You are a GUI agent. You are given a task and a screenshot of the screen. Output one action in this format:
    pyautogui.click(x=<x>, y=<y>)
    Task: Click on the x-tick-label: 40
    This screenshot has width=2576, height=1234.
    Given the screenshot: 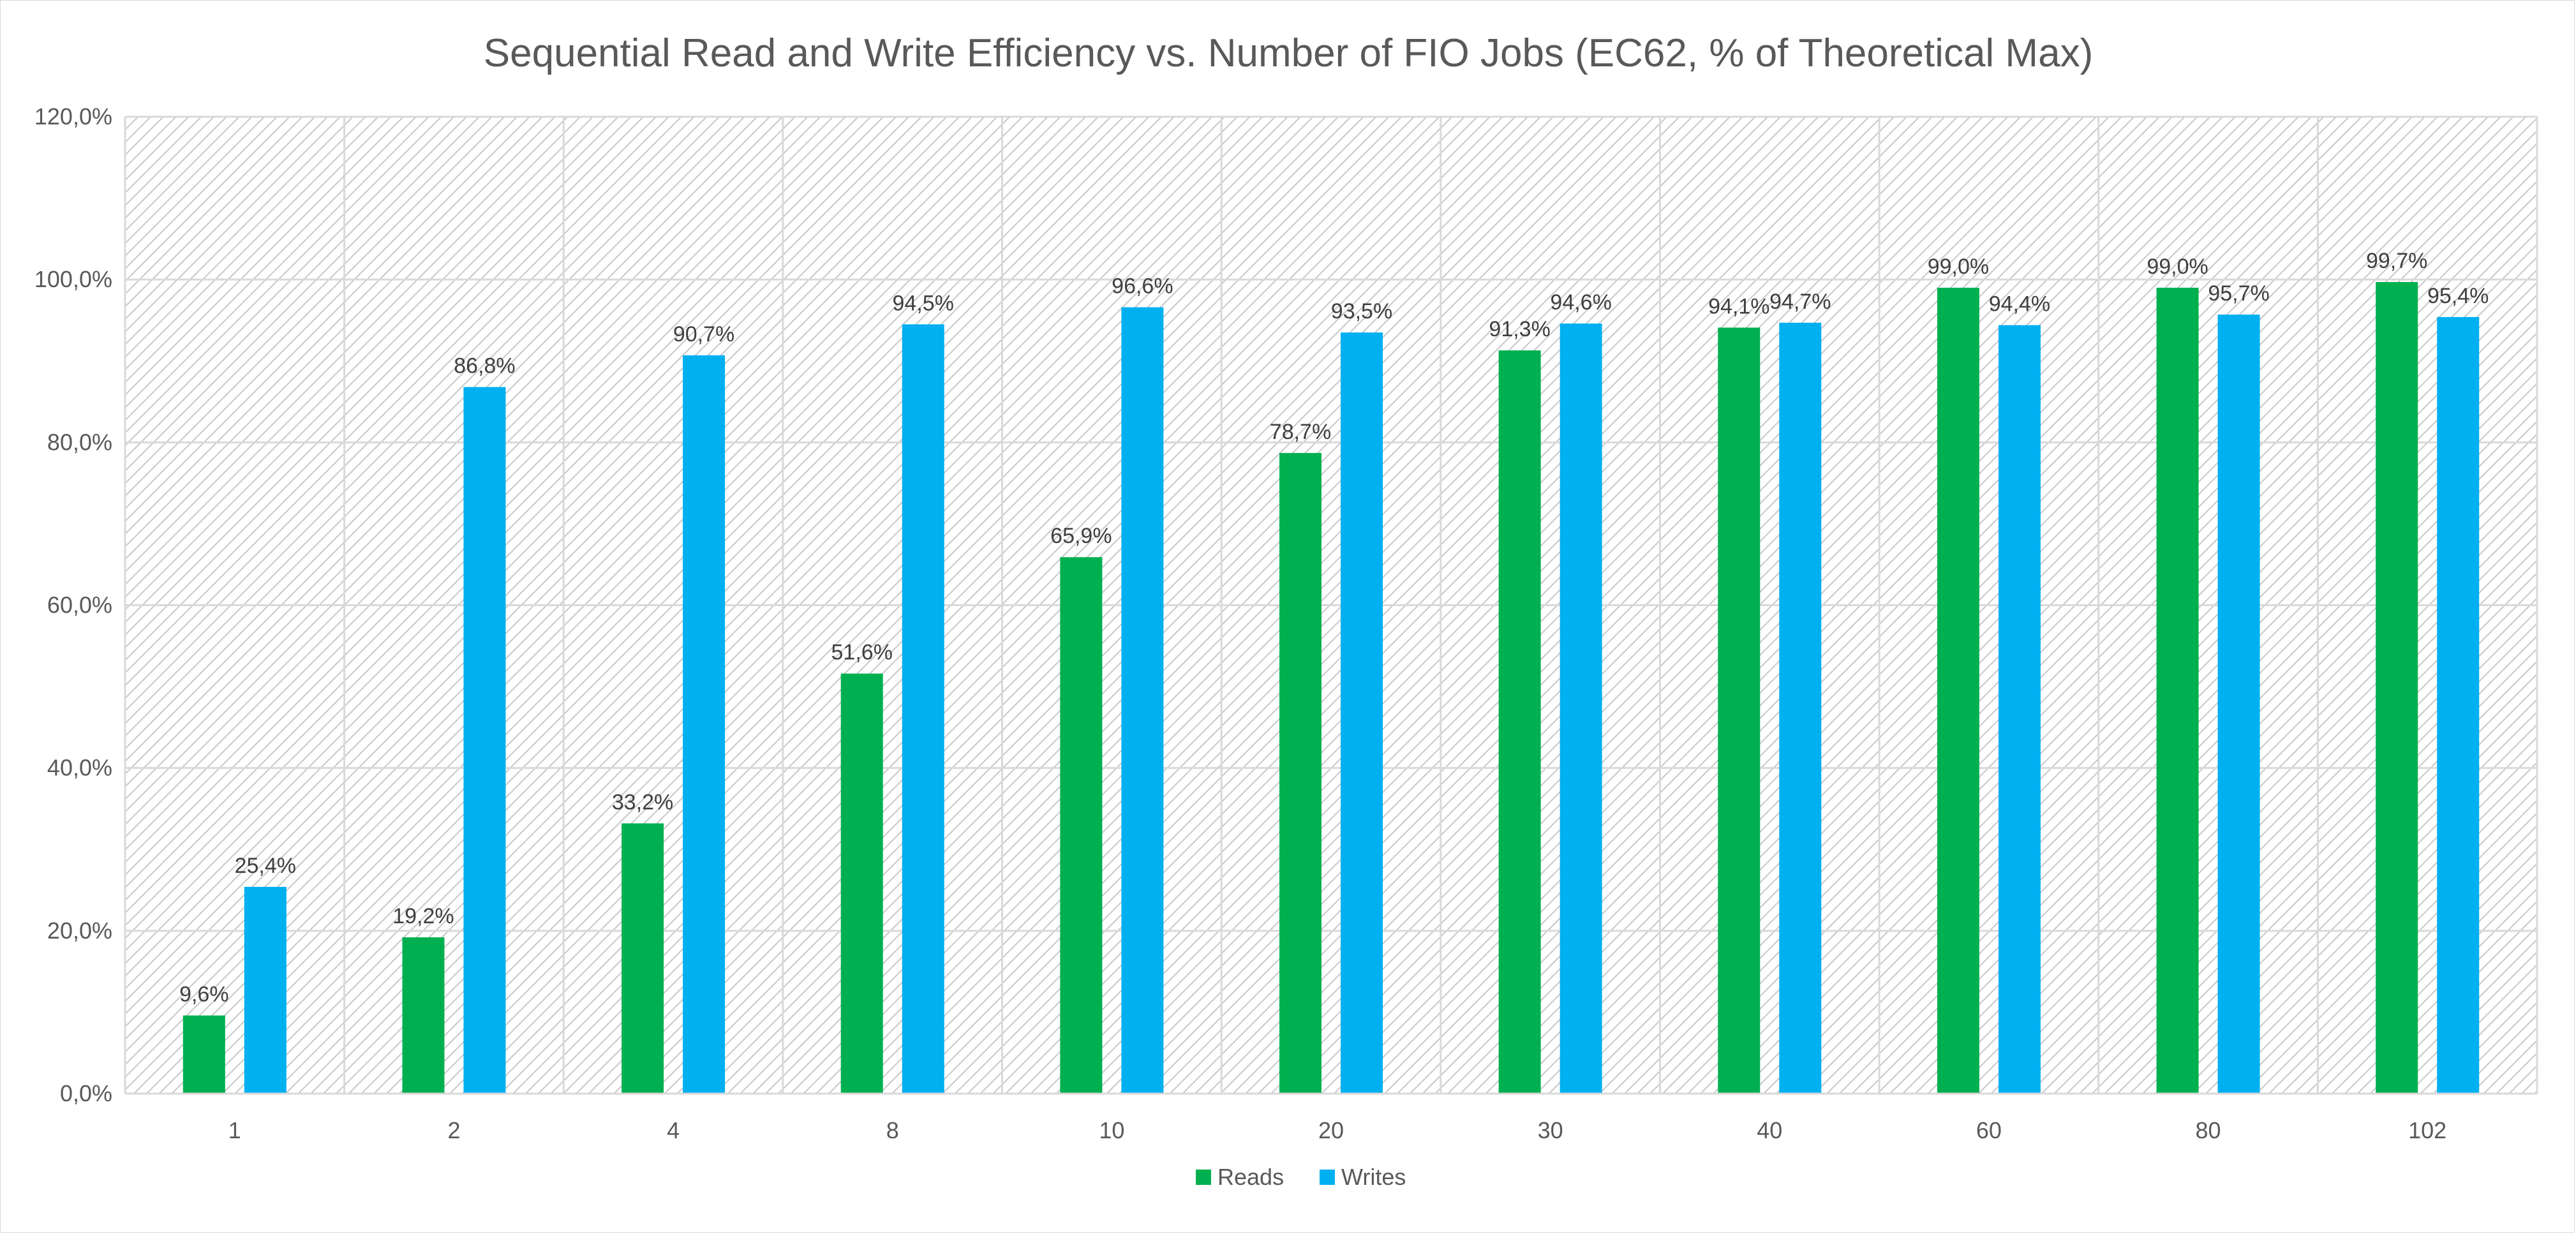 What is the action you would take?
    pyautogui.click(x=1769, y=1130)
    